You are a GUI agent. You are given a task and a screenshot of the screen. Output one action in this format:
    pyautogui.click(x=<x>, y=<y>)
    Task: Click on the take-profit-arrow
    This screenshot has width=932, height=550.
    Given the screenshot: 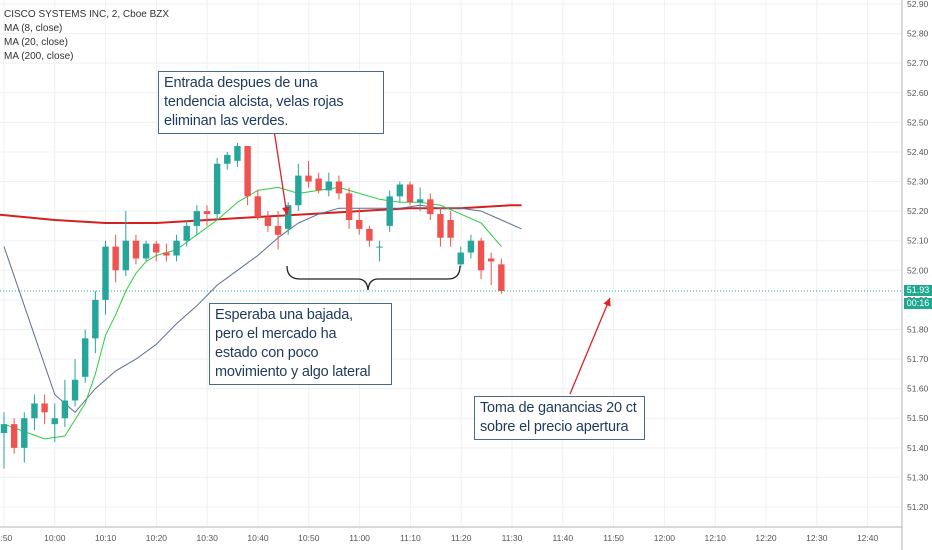 What is the action you would take?
    pyautogui.click(x=590, y=346)
    